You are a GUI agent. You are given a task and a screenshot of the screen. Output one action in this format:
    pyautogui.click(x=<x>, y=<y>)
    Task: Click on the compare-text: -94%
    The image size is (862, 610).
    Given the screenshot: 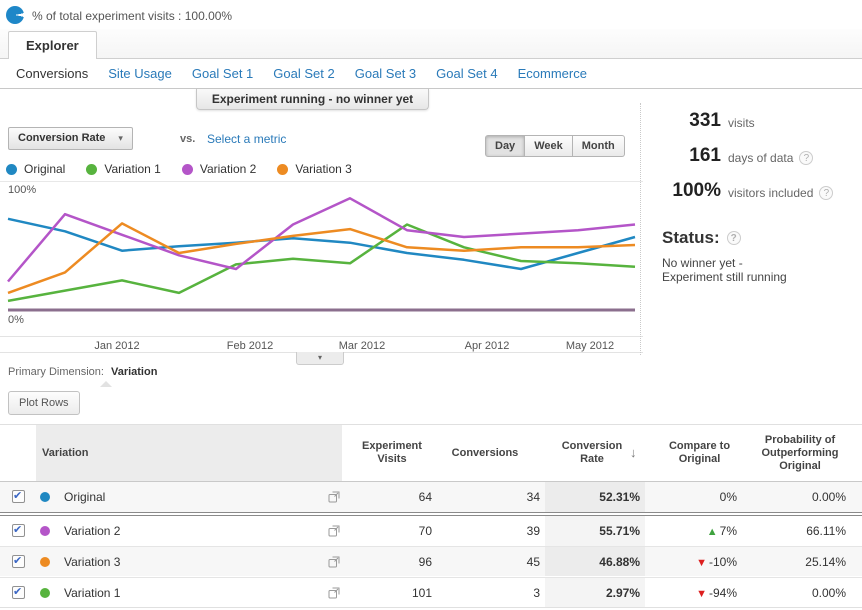 What is the action you would take?
    pyautogui.click(x=722, y=593)
    